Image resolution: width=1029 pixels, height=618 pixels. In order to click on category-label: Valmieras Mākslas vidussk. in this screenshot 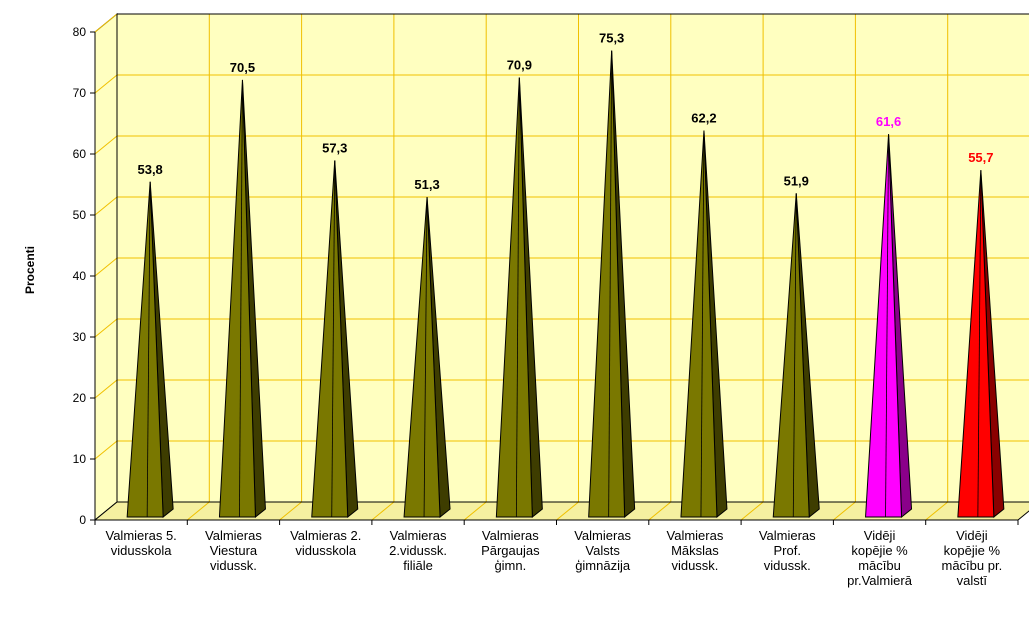, I will do `click(695, 550)`.